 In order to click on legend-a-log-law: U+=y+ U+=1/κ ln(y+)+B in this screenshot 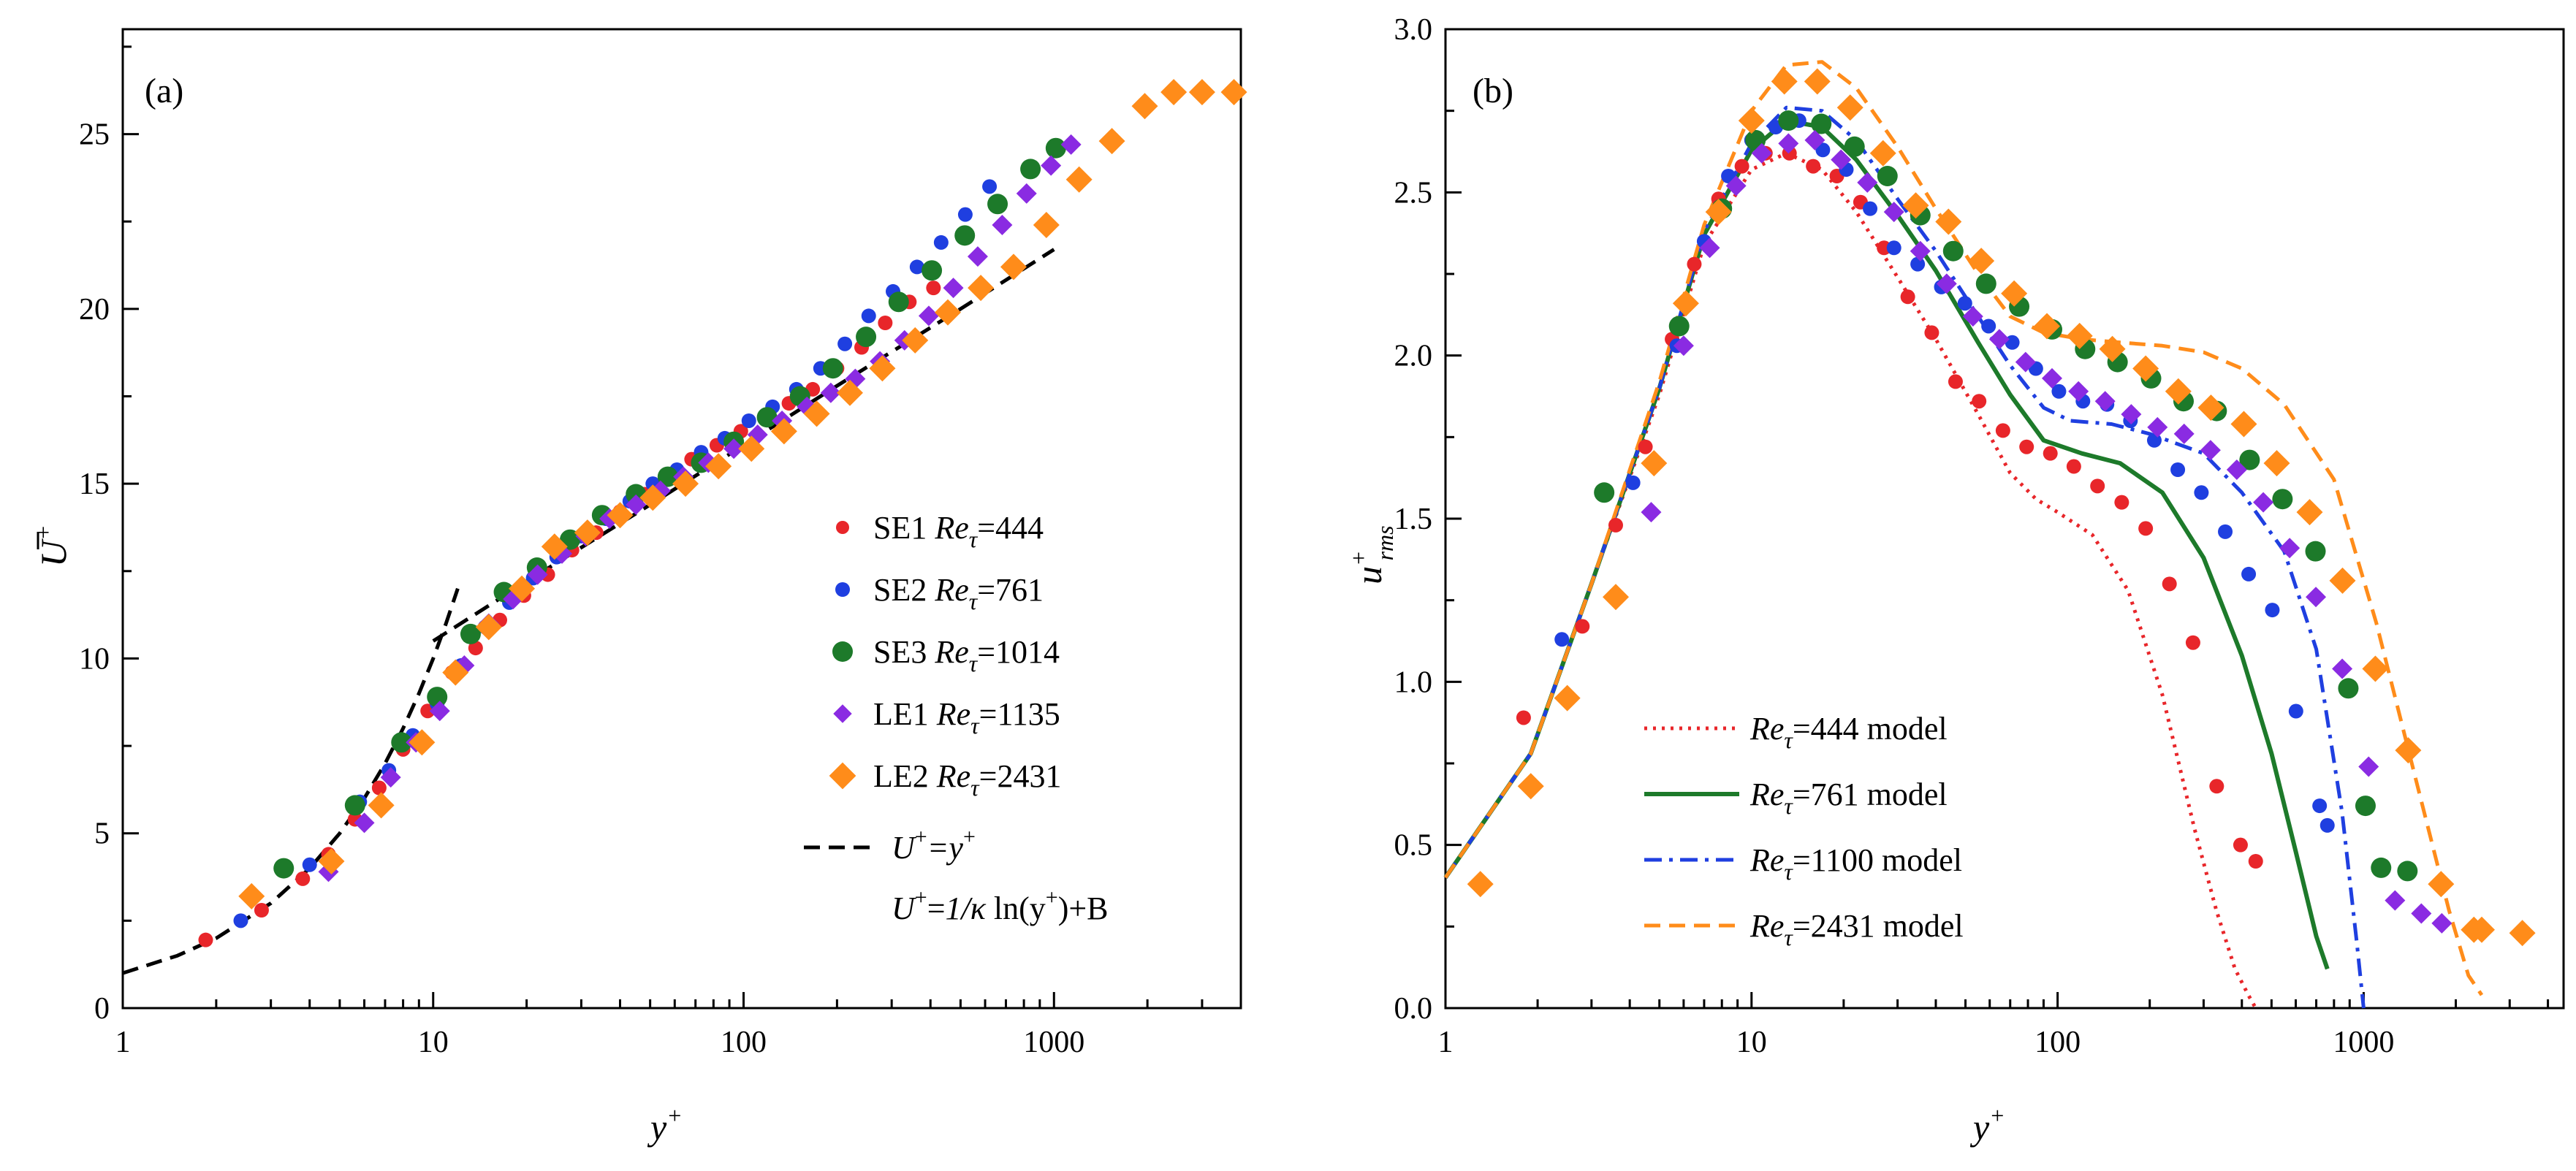, I will do `click(956, 876)`.